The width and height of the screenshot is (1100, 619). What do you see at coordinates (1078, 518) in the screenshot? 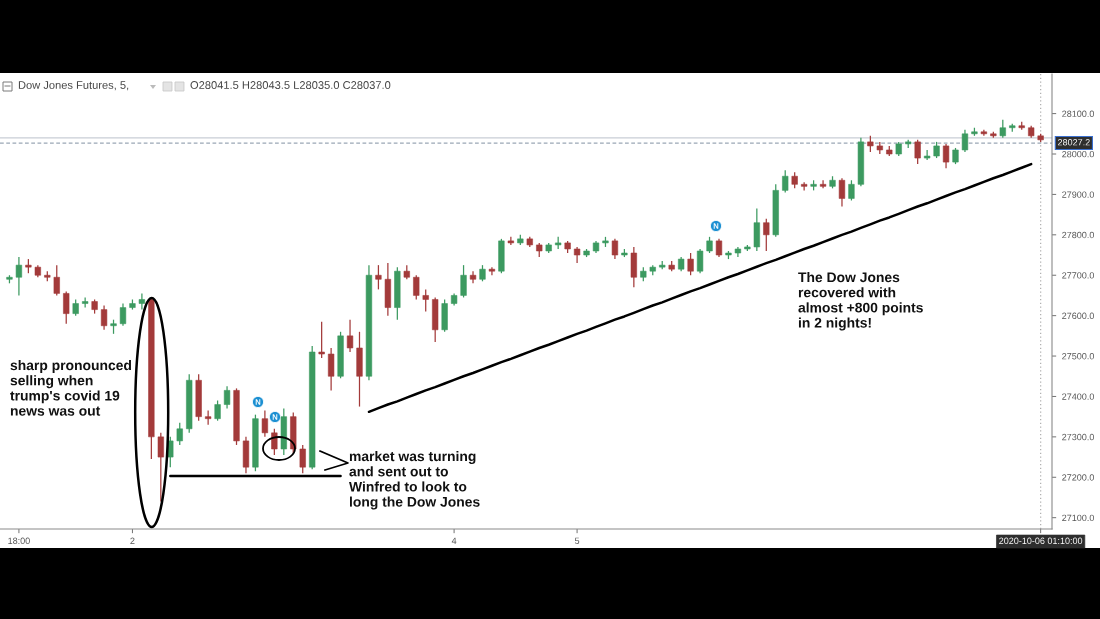
I see `y-tick-label: 27100.0` at bounding box center [1078, 518].